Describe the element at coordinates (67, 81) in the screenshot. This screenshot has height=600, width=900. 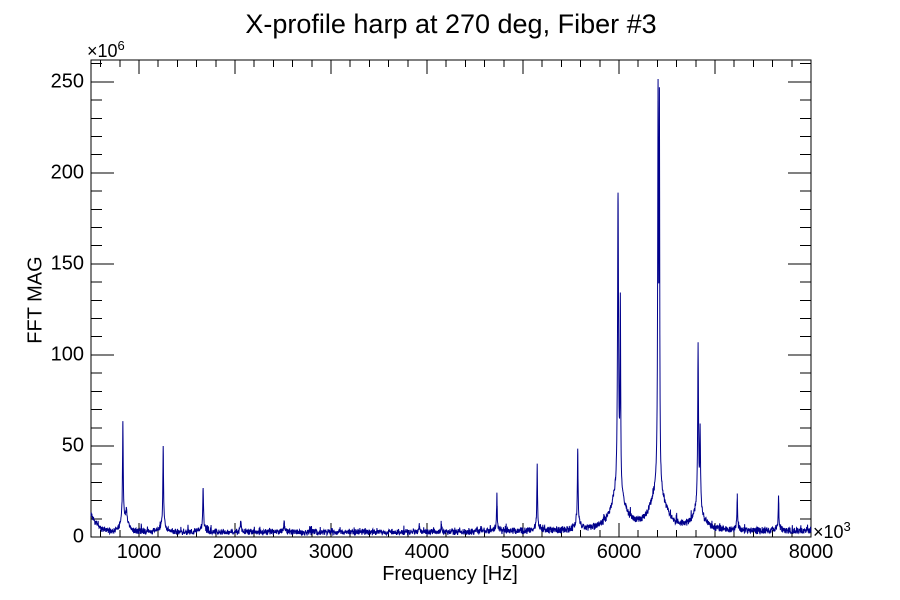
I see `y-tick-label: 250` at that location.